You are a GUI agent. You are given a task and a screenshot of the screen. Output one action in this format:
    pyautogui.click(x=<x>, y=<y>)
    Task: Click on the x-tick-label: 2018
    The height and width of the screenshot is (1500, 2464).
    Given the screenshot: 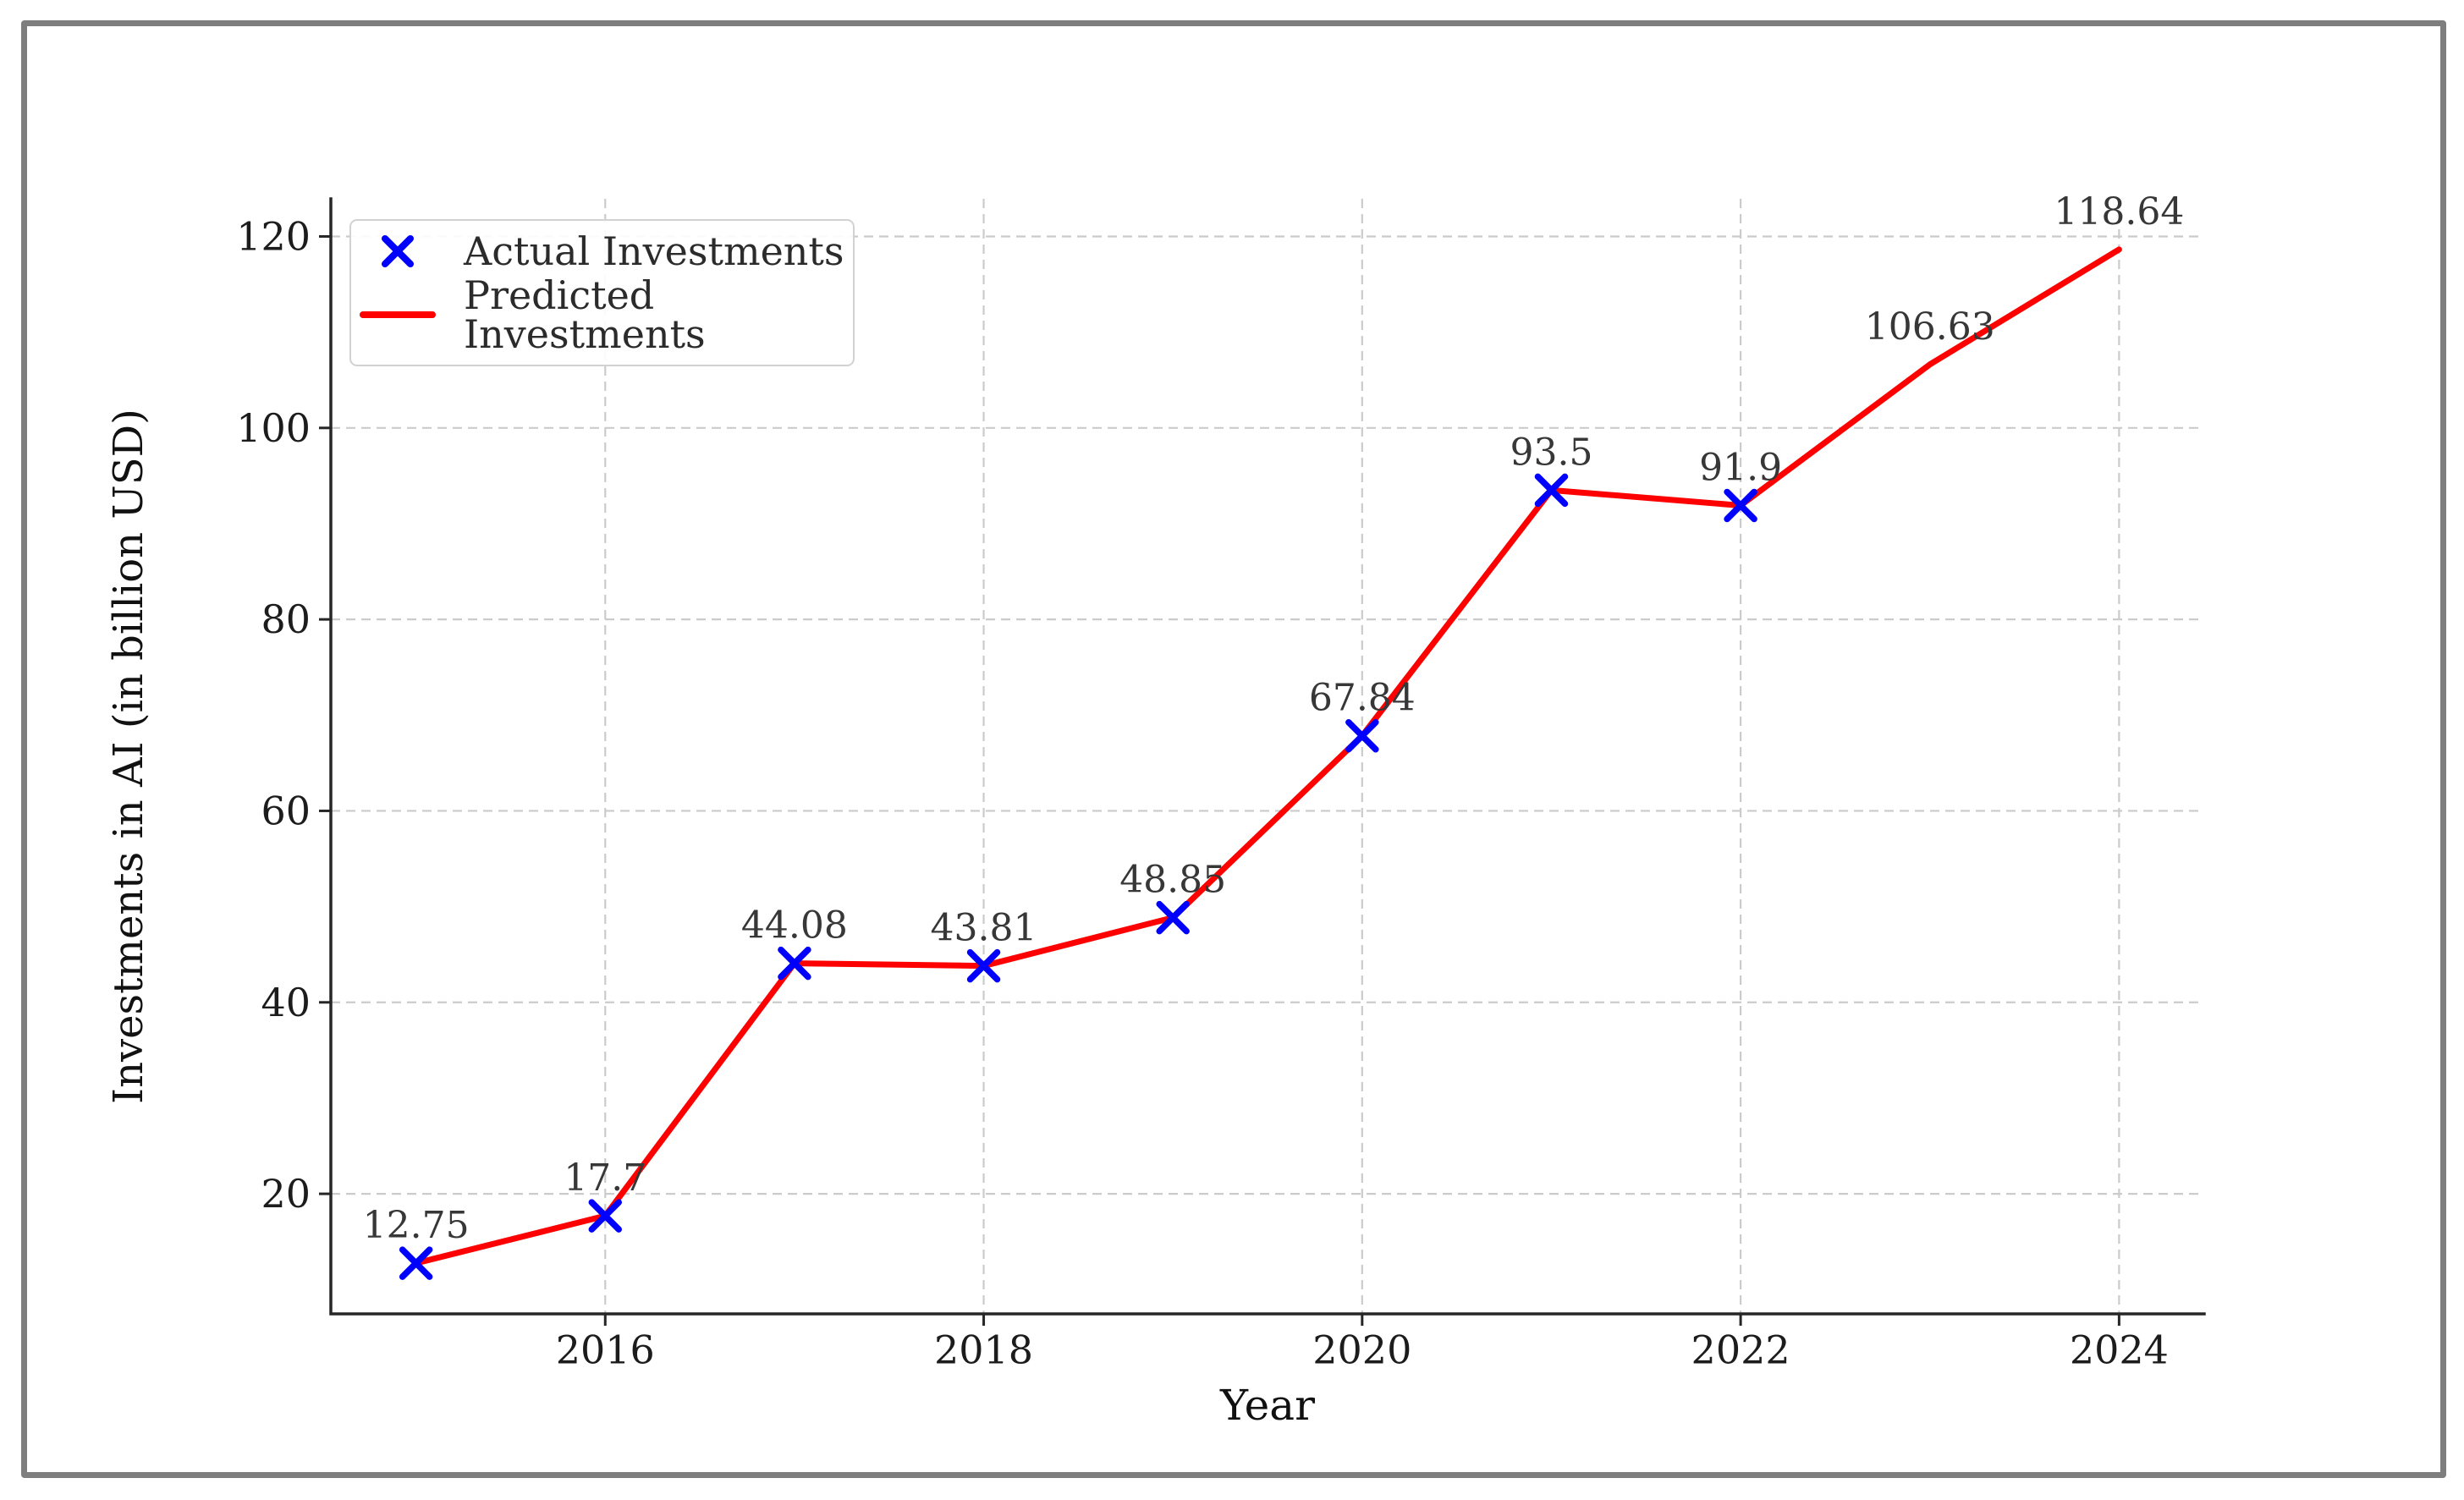 What is the action you would take?
    pyautogui.click(x=984, y=1349)
    